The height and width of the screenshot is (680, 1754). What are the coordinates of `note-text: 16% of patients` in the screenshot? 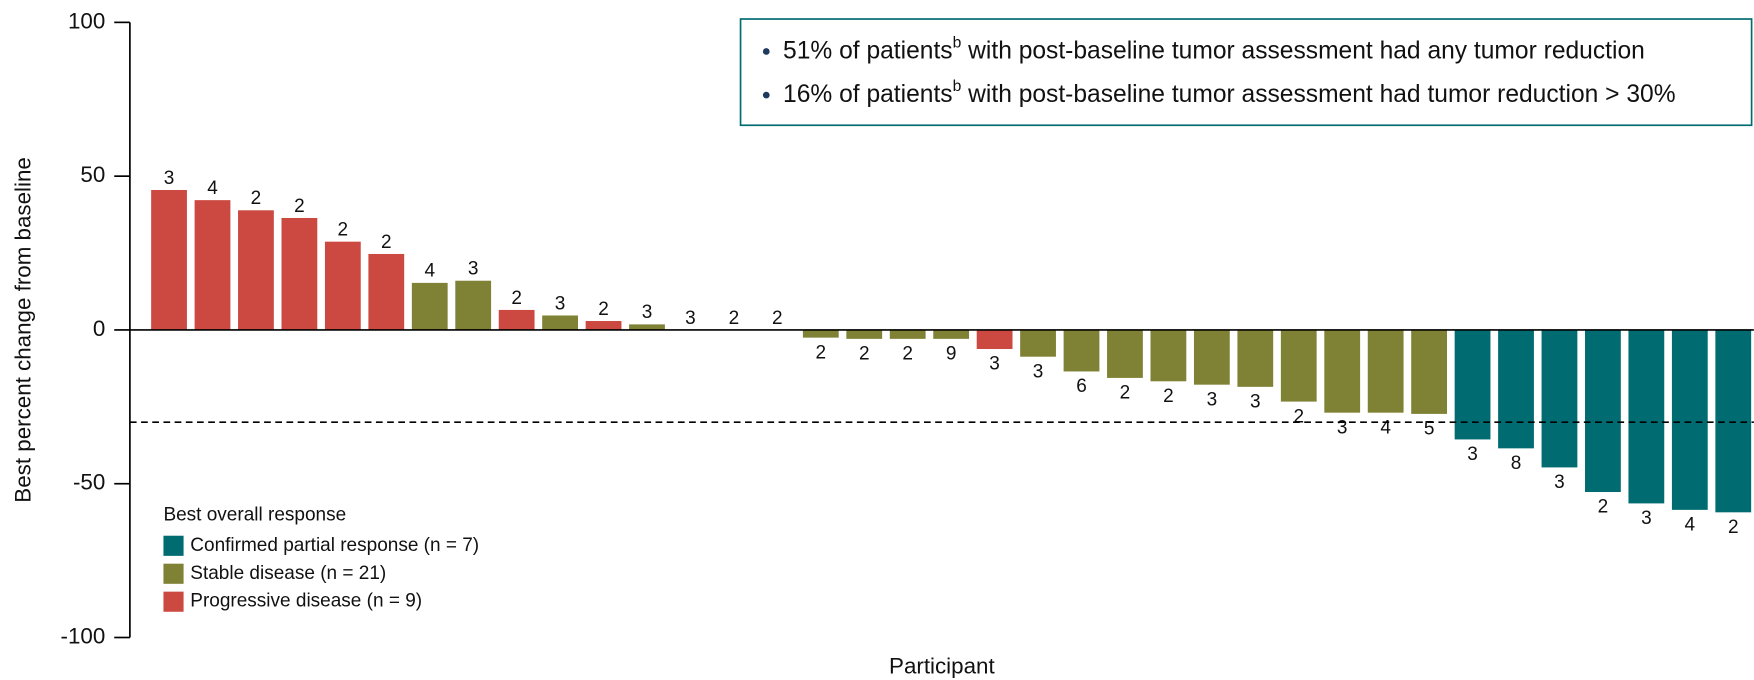 It's located at (868, 94).